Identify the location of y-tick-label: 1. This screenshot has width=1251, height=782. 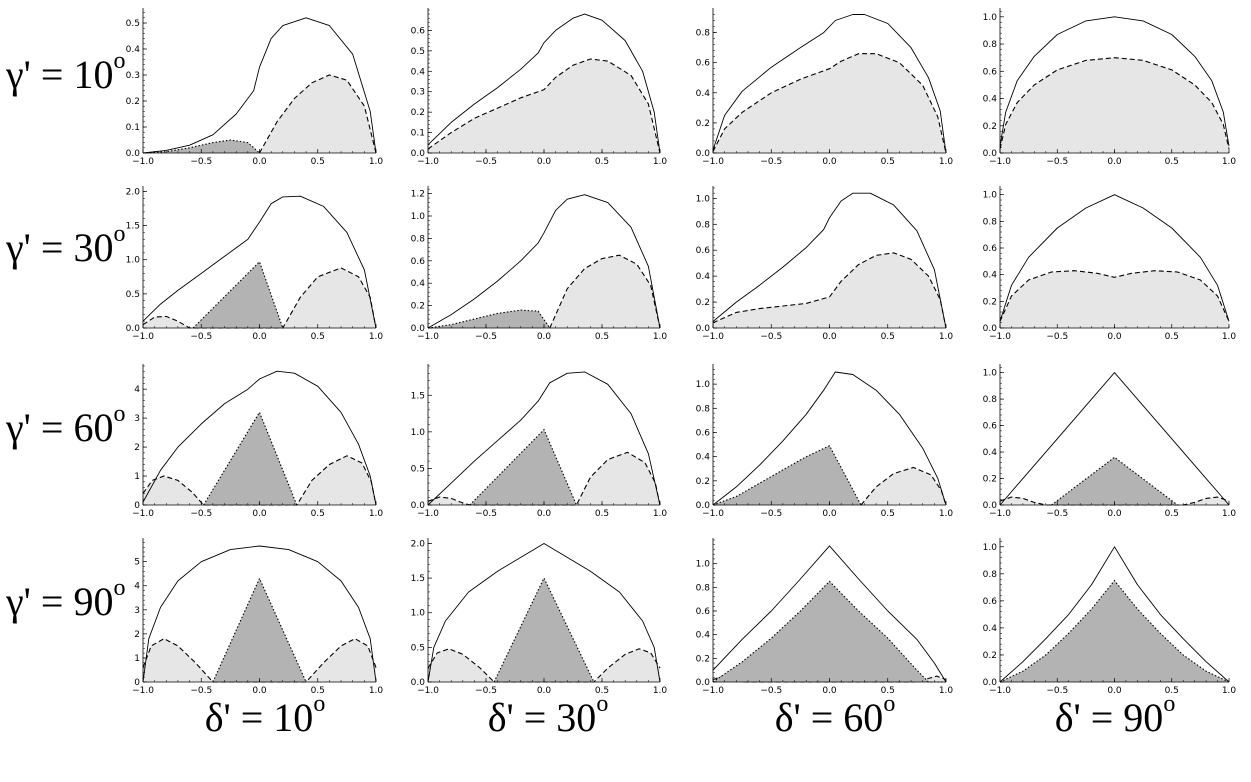
(137, 477).